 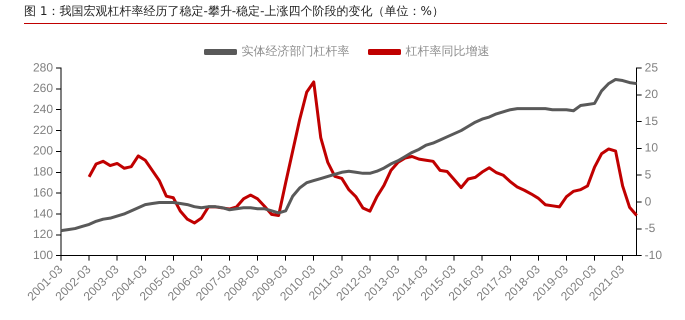 I want to click on y-tick-label: 180, so click(x=43, y=171).